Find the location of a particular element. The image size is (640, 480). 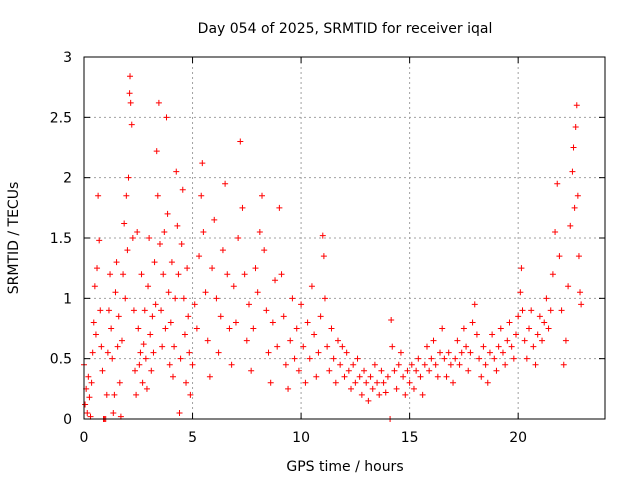

y-axis-label: SRMTID / TECUs is located at coordinates (14, 238).